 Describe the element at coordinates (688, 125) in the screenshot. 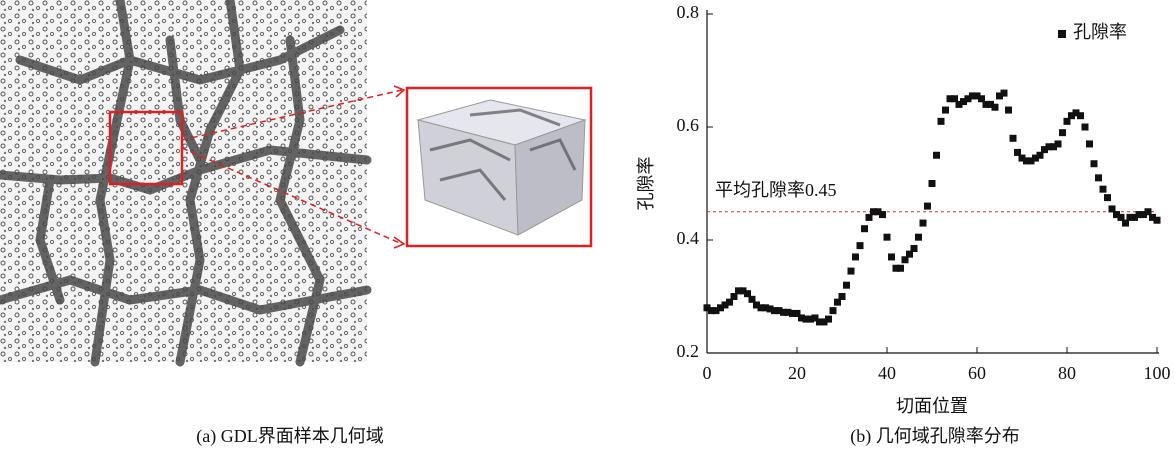

I see `y-tick-label: 0.6` at that location.